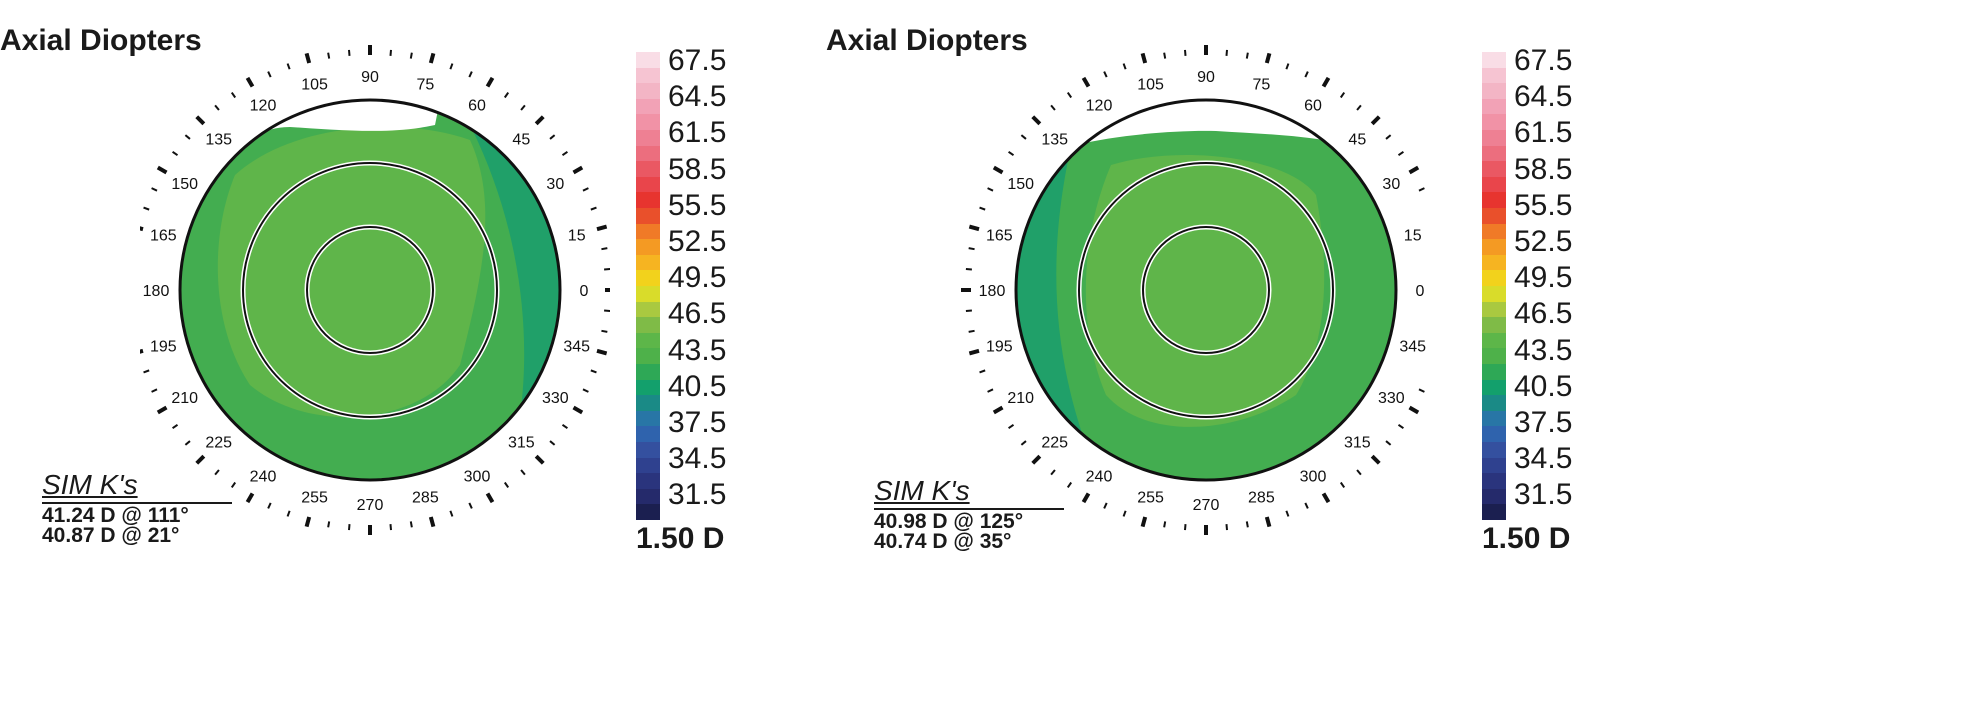 This screenshot has width=1962, height=708. What do you see at coordinates (555, 398) in the screenshot?
I see `degree-label: 330` at bounding box center [555, 398].